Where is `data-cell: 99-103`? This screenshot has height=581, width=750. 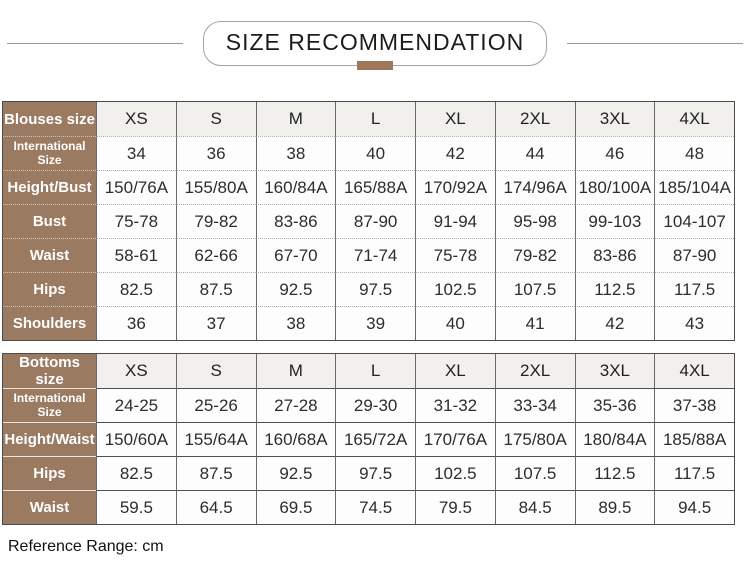
data-cell: 99-103 is located at coordinates (614, 221).